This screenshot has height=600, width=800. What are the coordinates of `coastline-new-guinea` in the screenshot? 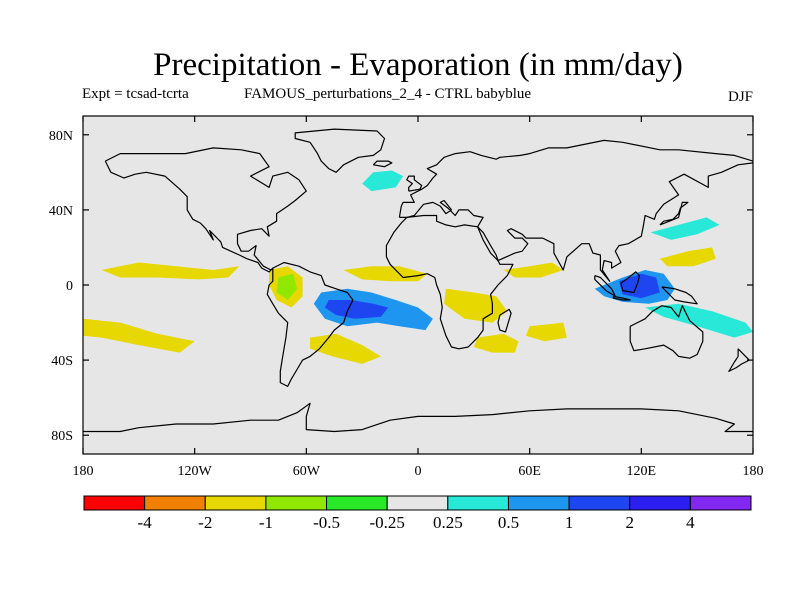 It's located at (679, 295).